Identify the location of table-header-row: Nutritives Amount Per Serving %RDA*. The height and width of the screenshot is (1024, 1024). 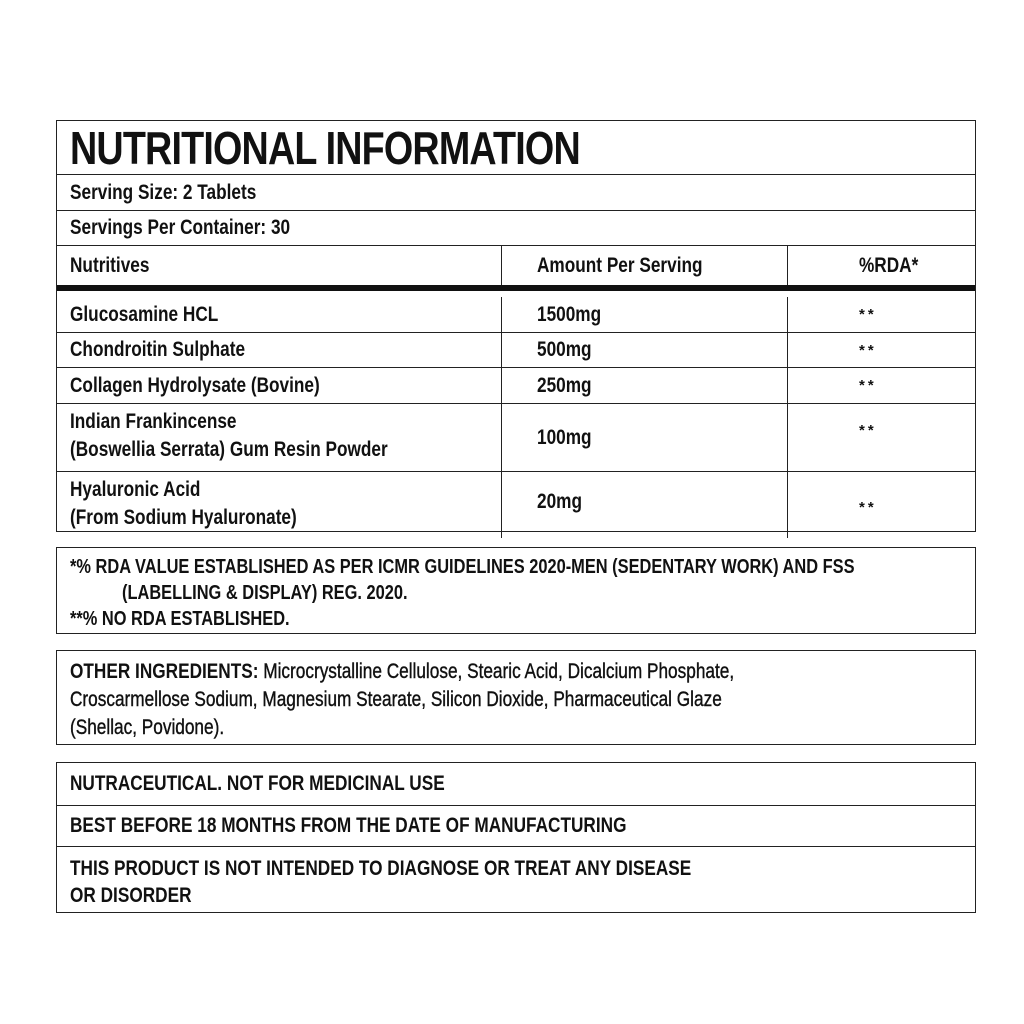
(516, 268).